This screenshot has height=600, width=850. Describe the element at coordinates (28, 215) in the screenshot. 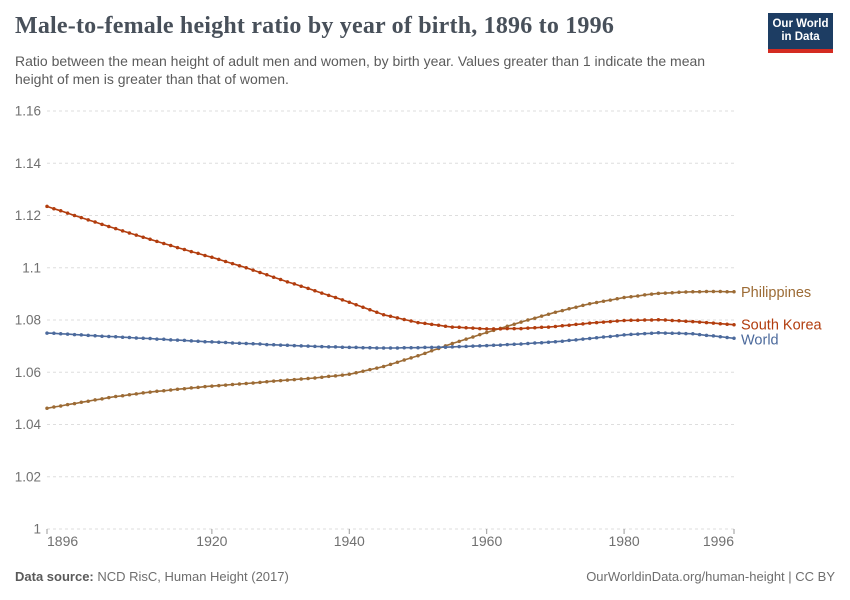

I see `y-tick-label-1.12: 1.12` at that location.